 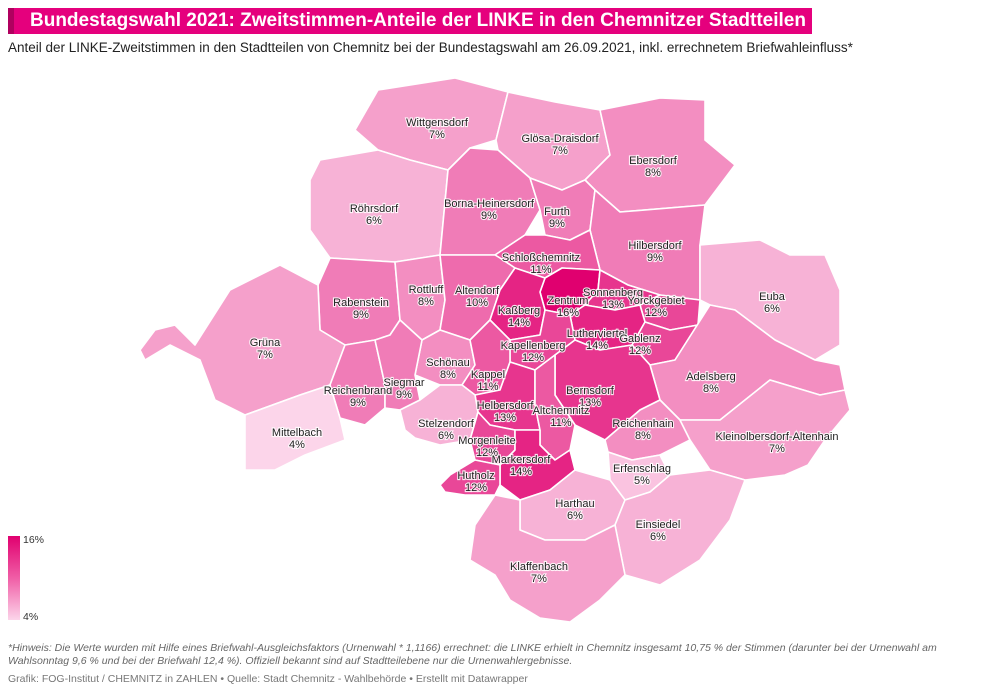 What do you see at coordinates (448, 375) in the screenshot?
I see `region-value-schoenau: 8%` at bounding box center [448, 375].